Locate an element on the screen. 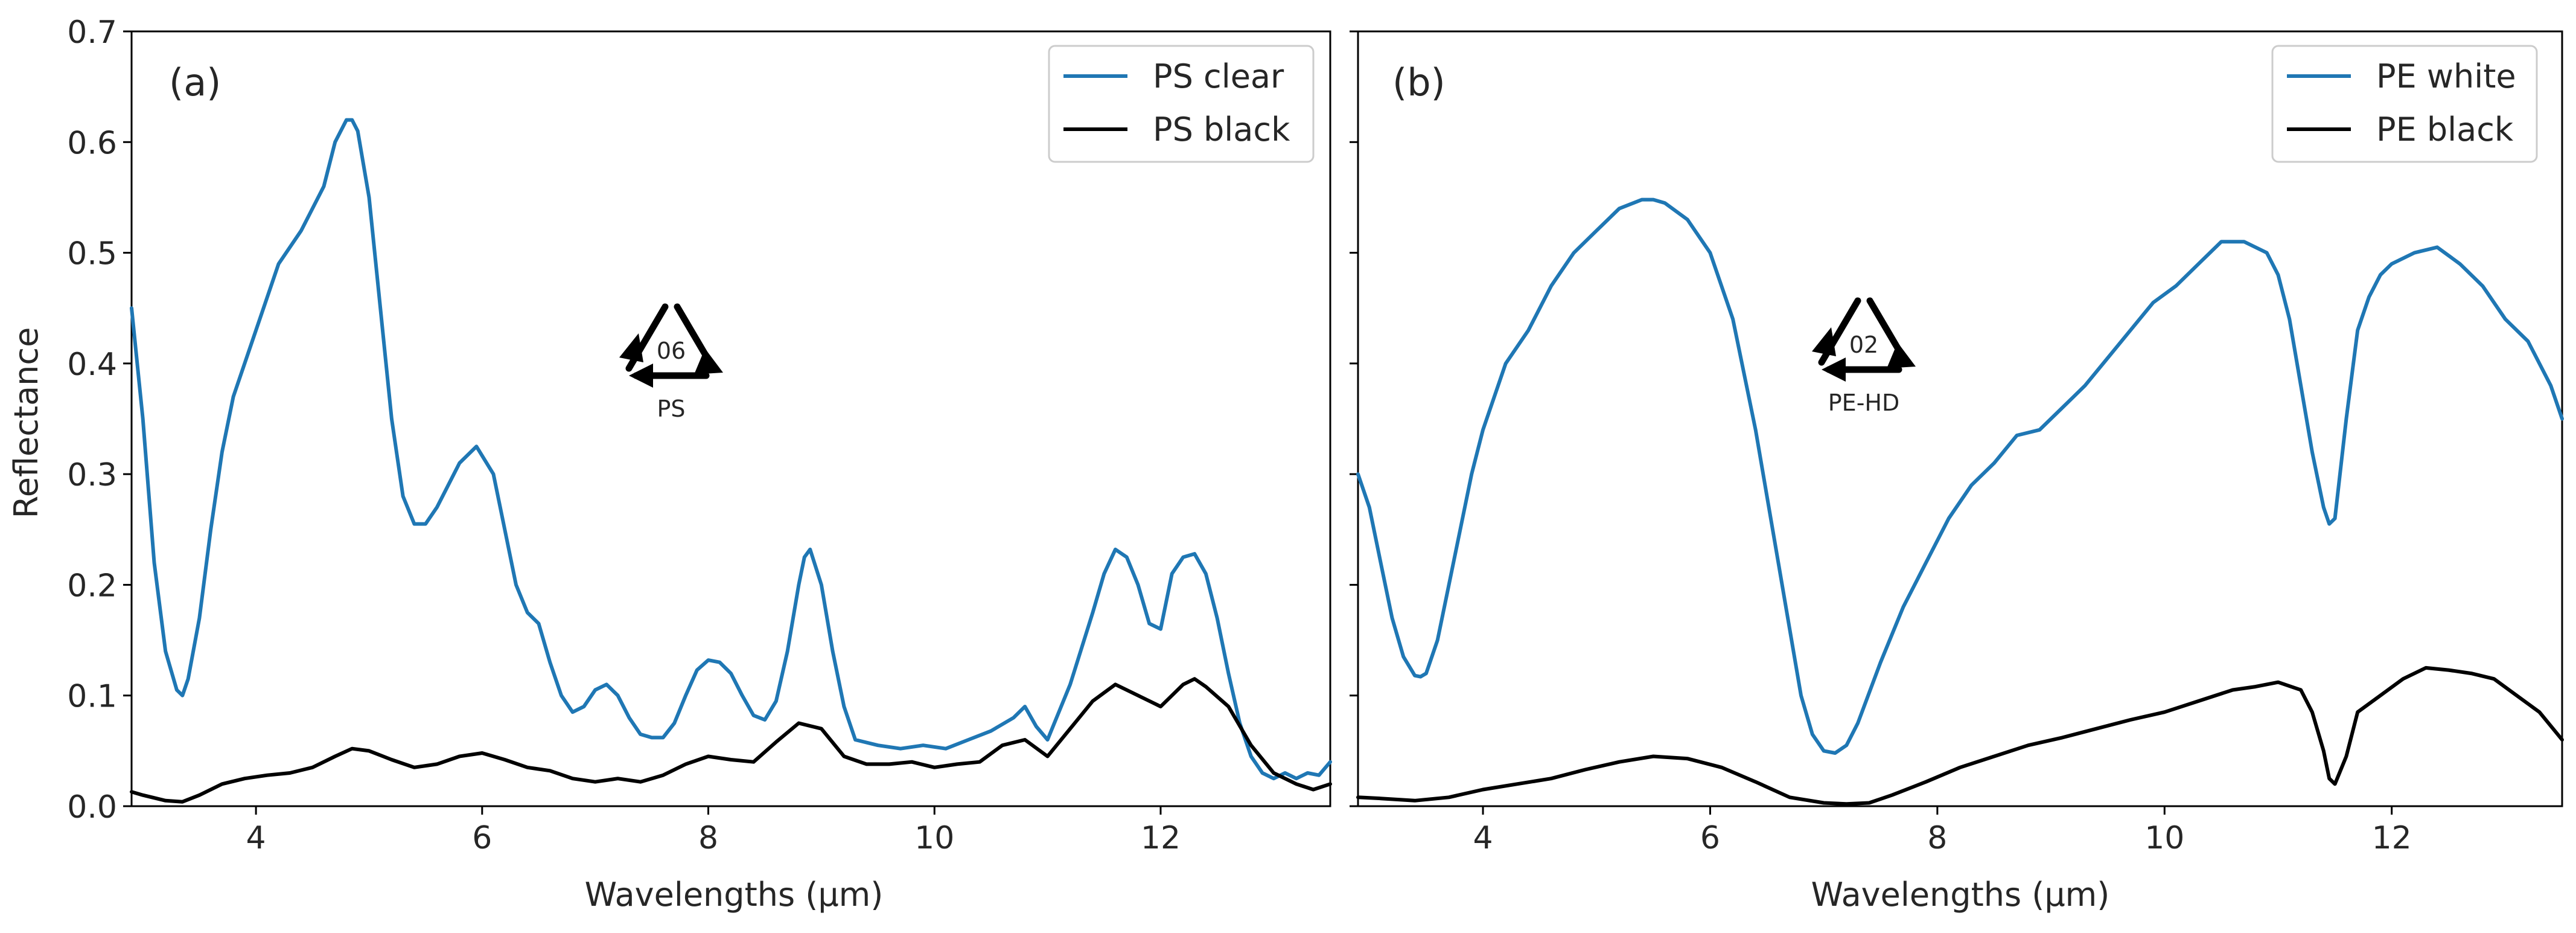 The width and height of the screenshot is (2576, 933). panel-label-a: (a) is located at coordinates (195, 82).